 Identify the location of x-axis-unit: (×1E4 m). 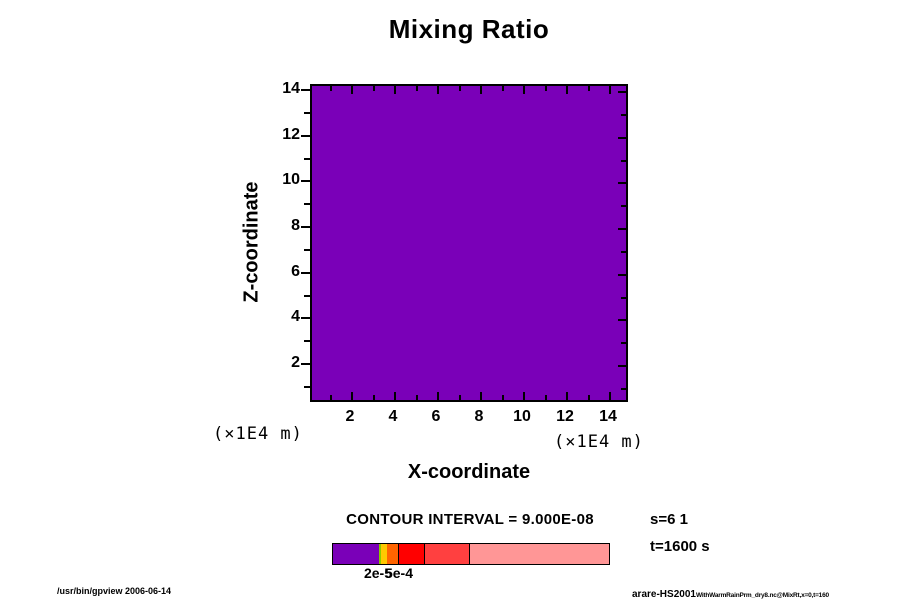
(599, 442).